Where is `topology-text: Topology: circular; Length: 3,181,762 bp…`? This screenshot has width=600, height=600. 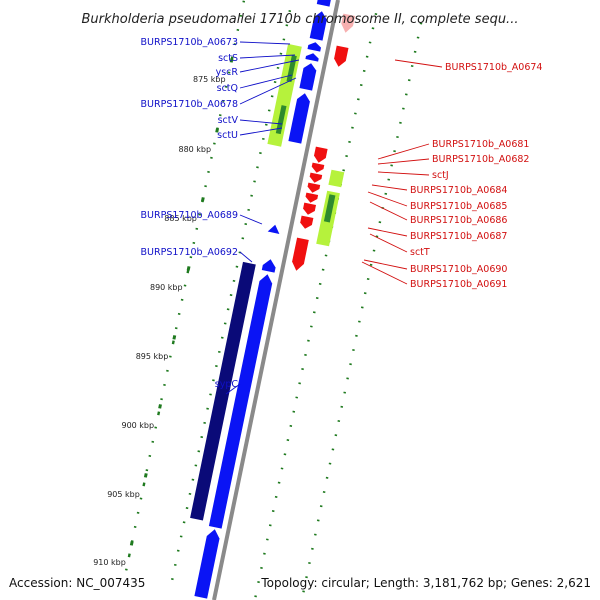
topology-text: Topology: circular; Length: 3,181,762 bp… is located at coordinates (425, 583).